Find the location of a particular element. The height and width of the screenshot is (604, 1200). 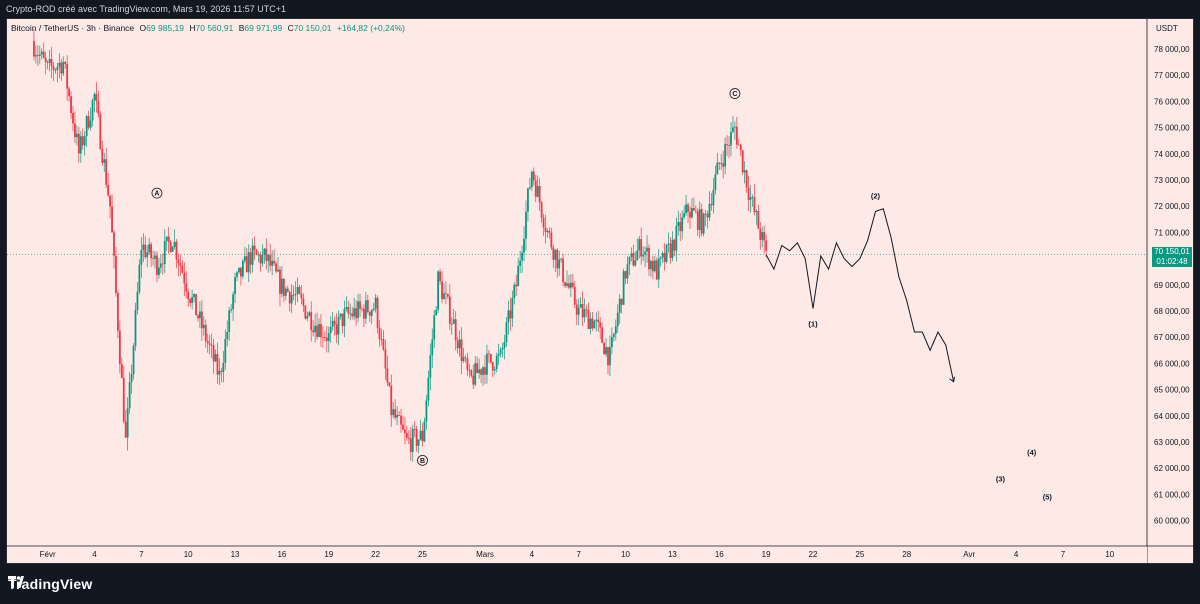

tradingview-brand: TradingView is located at coordinates (50, 584).